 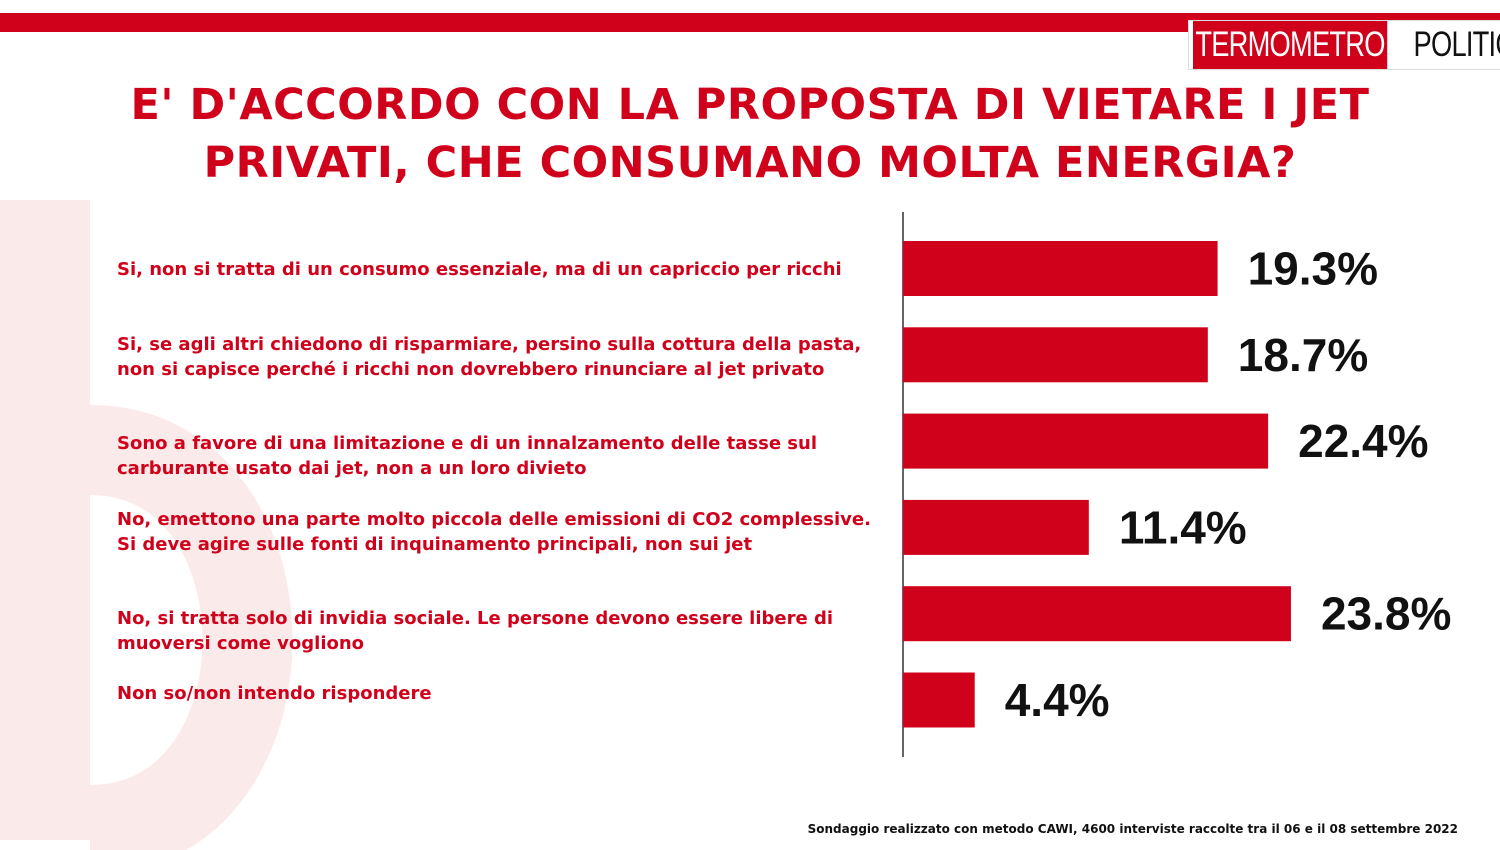 I want to click on bar-value-label: 18.7%, so click(x=1303, y=355).